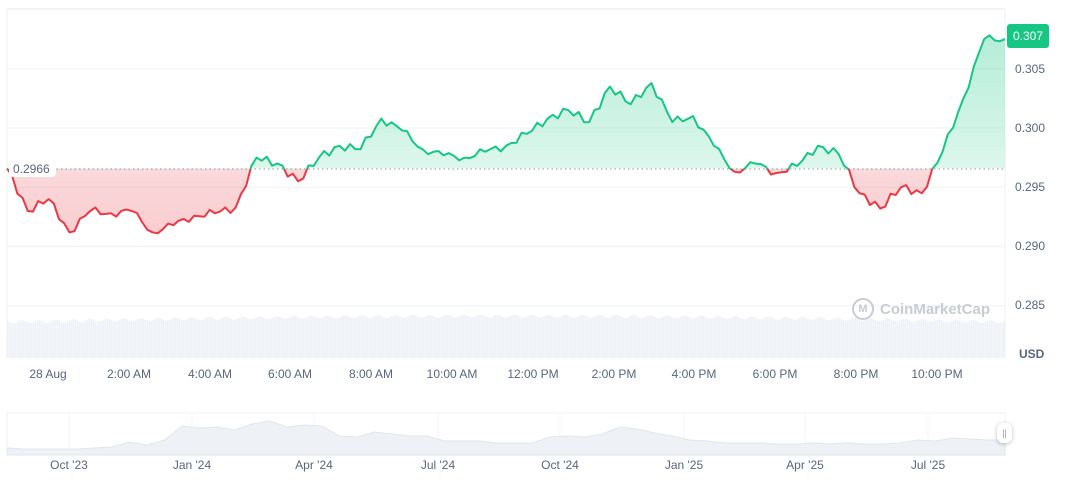 This screenshot has width=1072, height=482. What do you see at coordinates (1028, 36) in the screenshot?
I see `current-price-badge: 0.307` at bounding box center [1028, 36].